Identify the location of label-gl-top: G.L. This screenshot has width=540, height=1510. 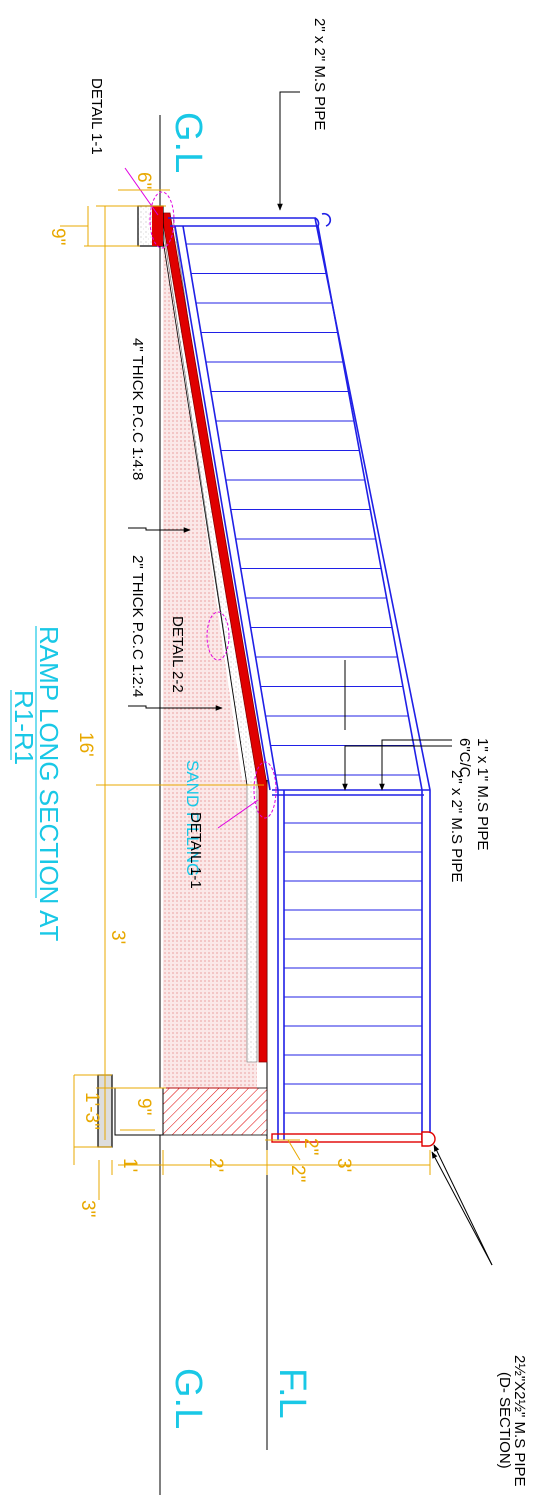
(188, 142).